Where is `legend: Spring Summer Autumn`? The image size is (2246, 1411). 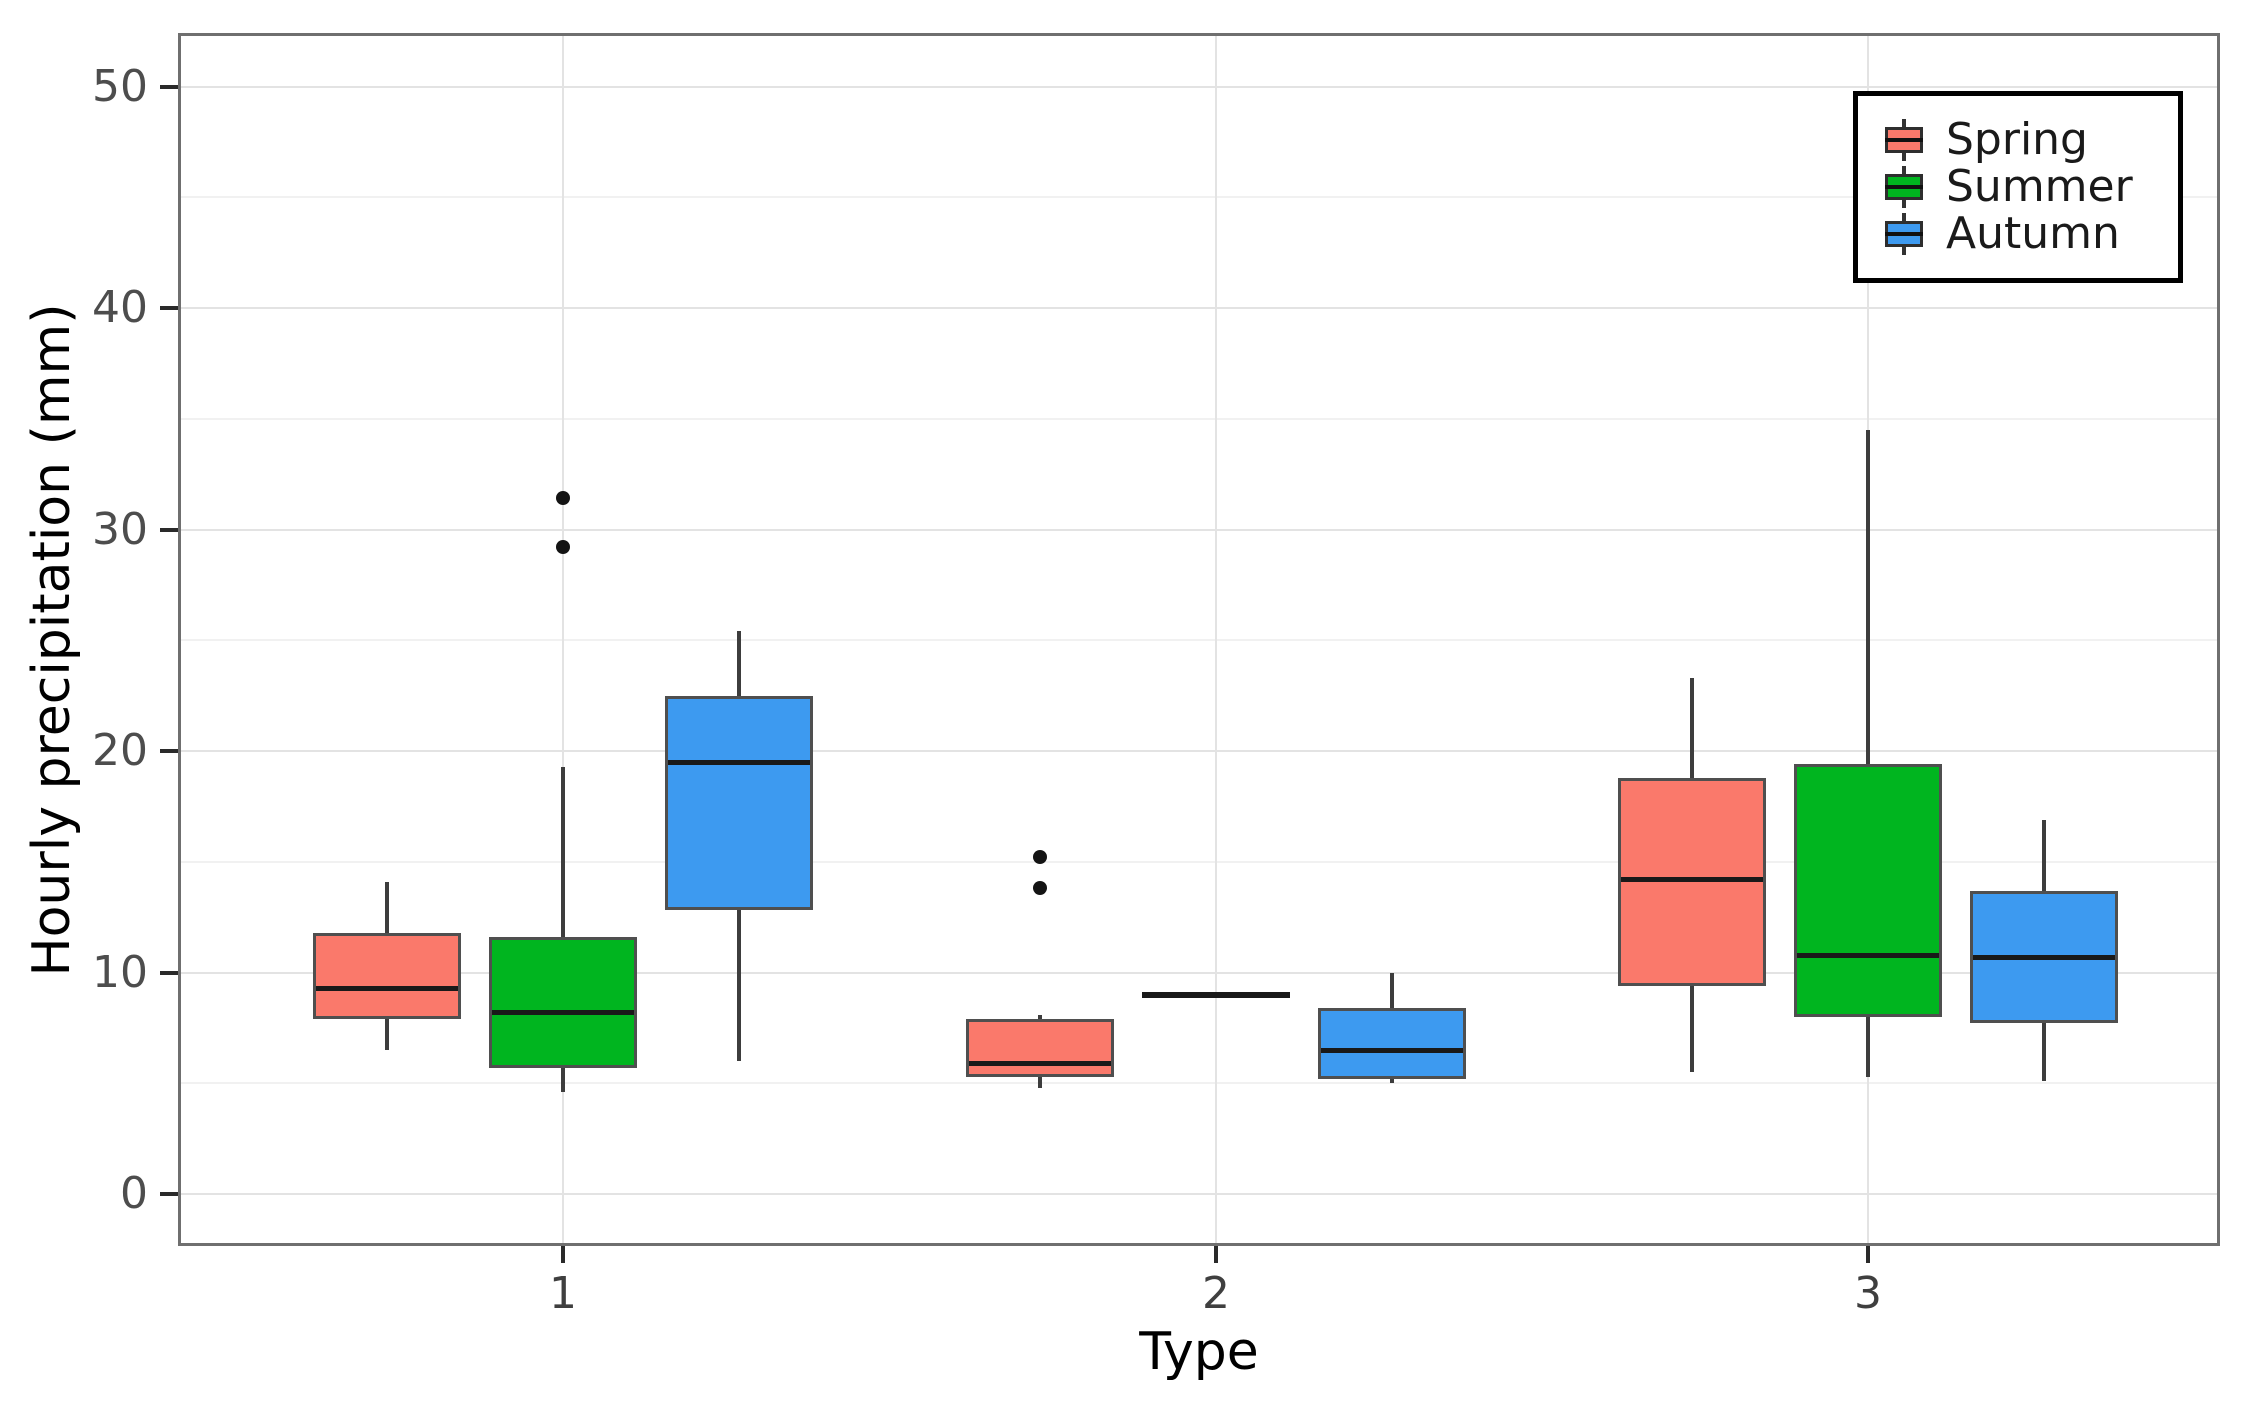 legend: Spring Summer Autumn is located at coordinates (2018, 187).